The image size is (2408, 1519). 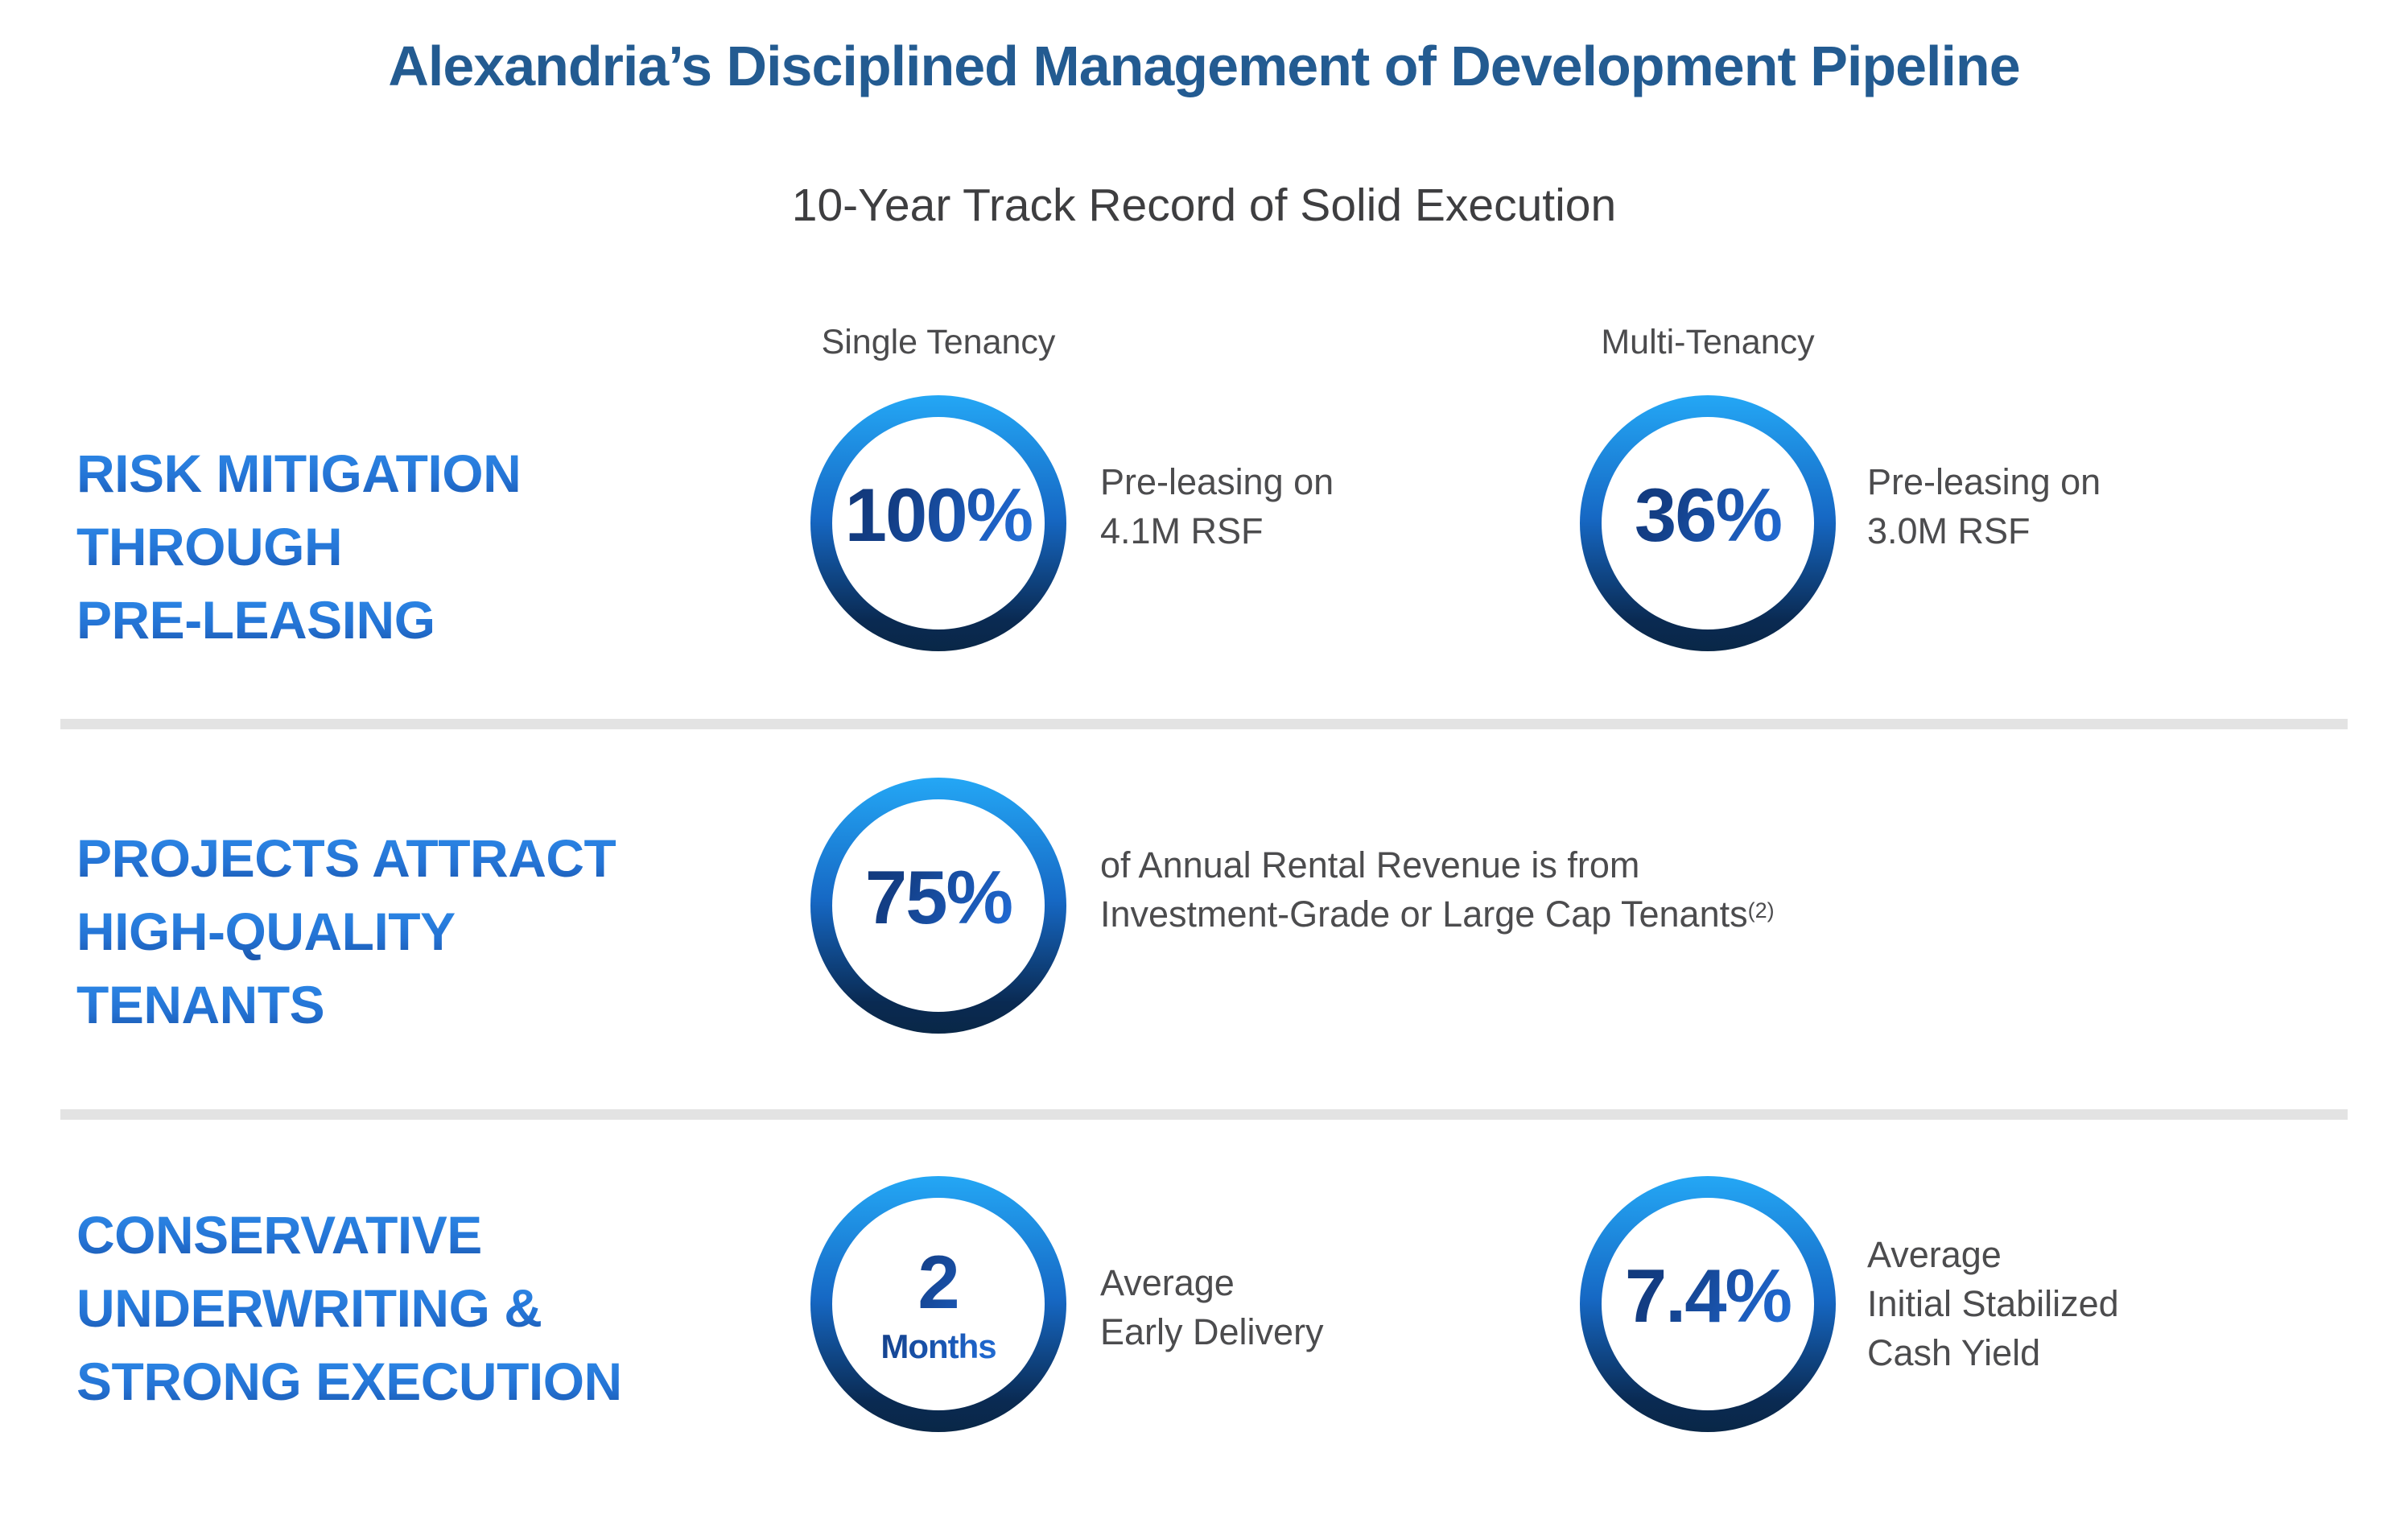 I want to click on stat-description: Pre-leasing on 3.0M RSF, so click(x=1984, y=506).